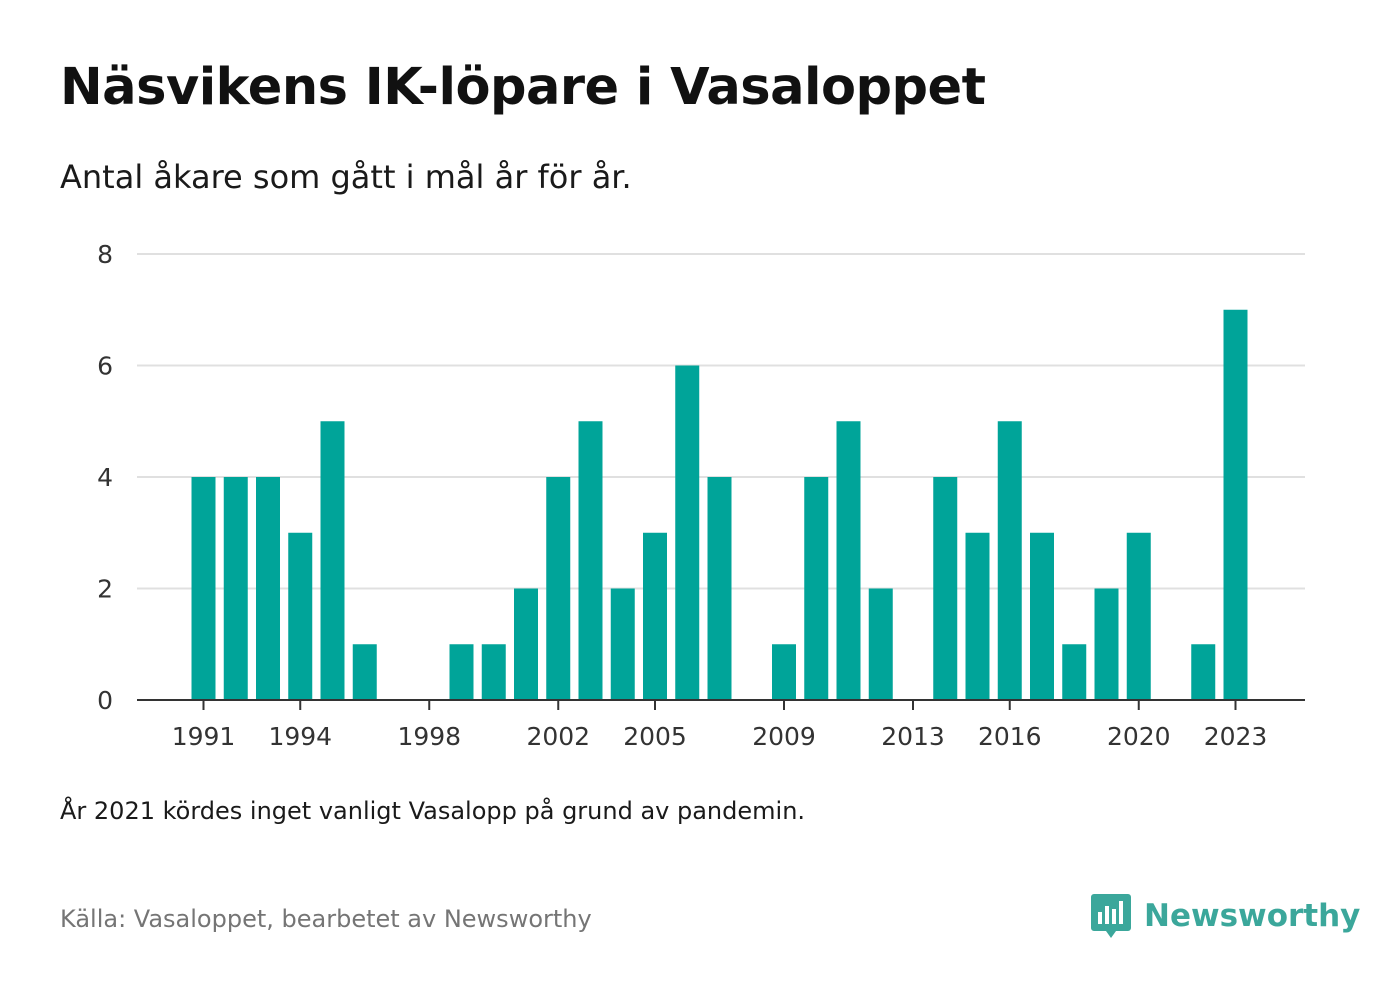 This screenshot has height=1000, width=1400. Describe the element at coordinates (1236, 736) in the screenshot. I see `x-tick-label-2023: 2023` at that location.